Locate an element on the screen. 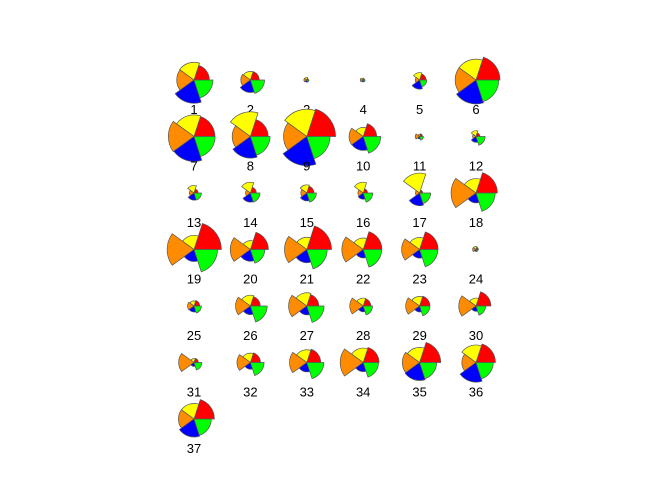 The width and height of the screenshot is (672, 480). star-glyph-6: 6 is located at coordinates (477, 86).